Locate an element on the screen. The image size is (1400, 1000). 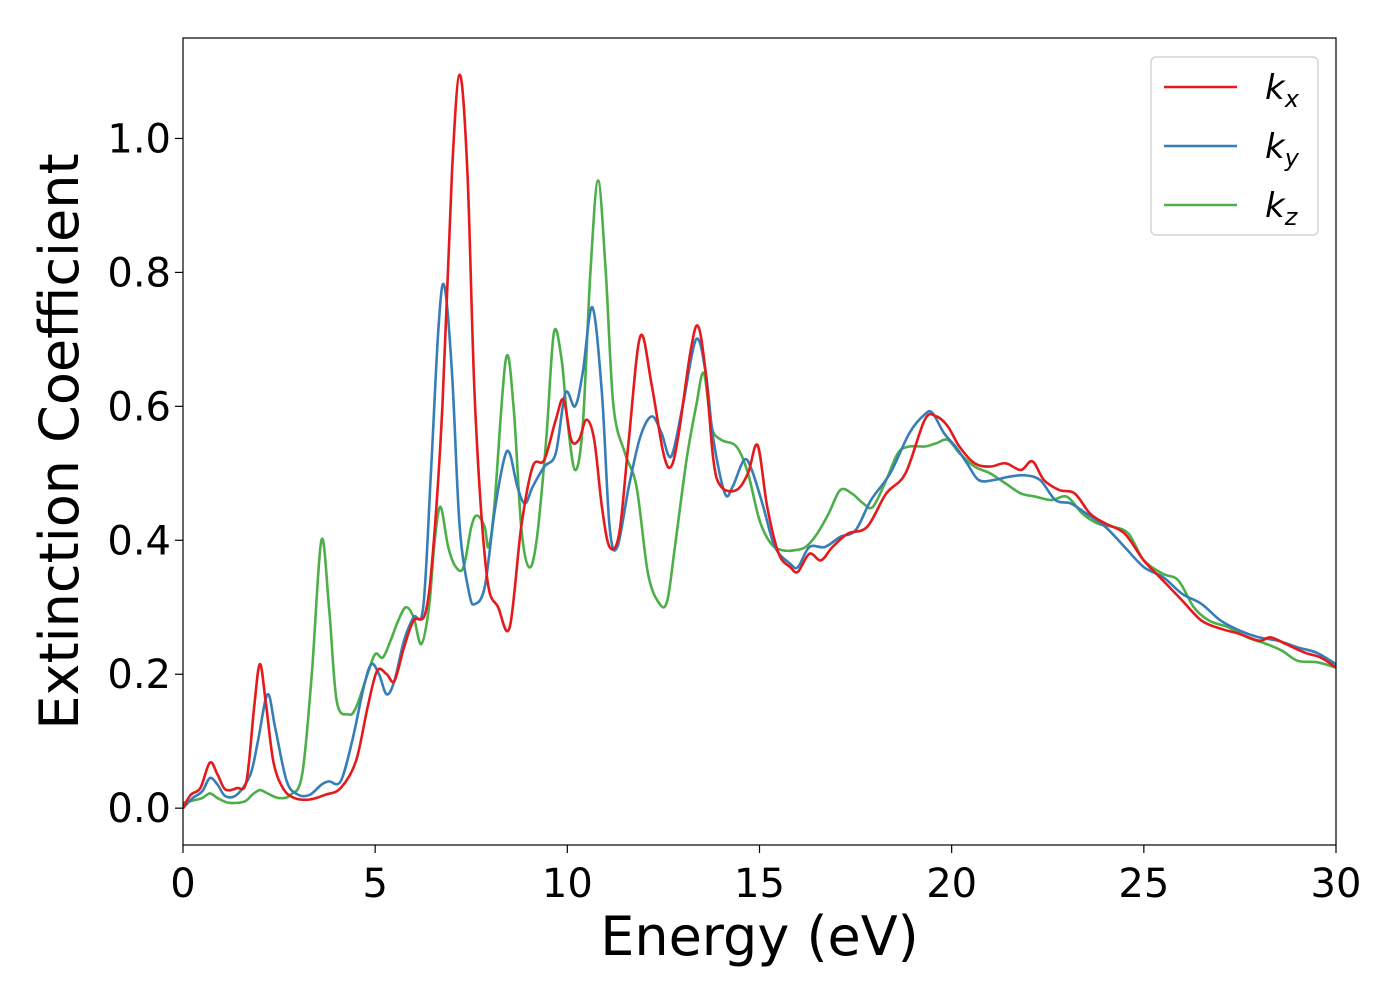
x-tick-label: 25 is located at coordinates (1143, 884).